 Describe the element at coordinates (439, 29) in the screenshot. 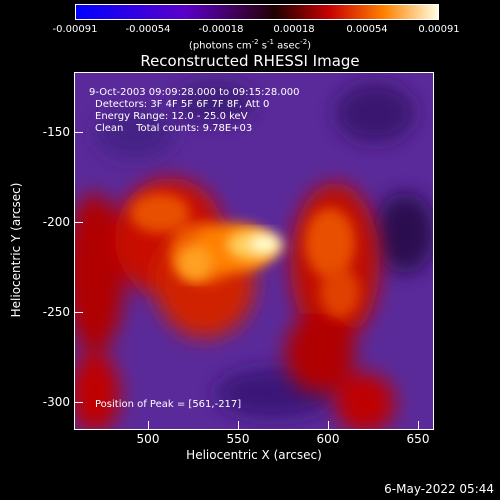

I see `colorbar-tick: 0.00091` at that location.